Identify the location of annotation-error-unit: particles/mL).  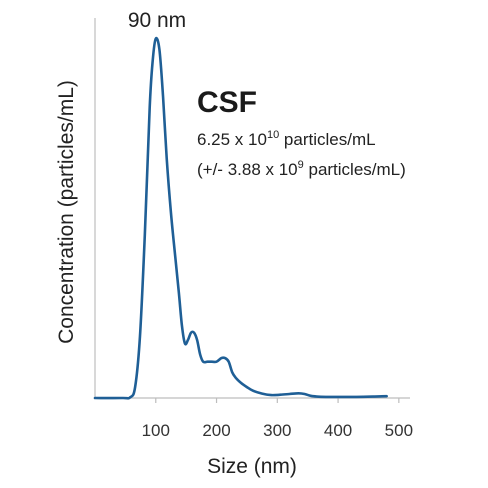
(355, 169).